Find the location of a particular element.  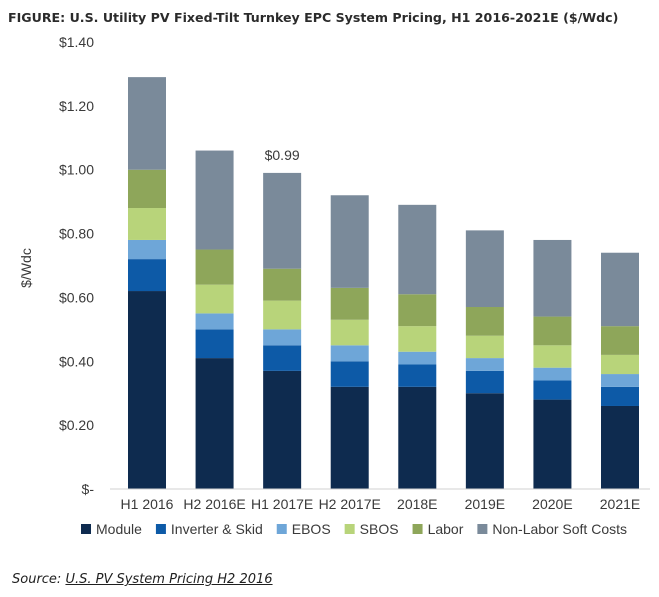

source-prefix: Source: is located at coordinates (39, 579).